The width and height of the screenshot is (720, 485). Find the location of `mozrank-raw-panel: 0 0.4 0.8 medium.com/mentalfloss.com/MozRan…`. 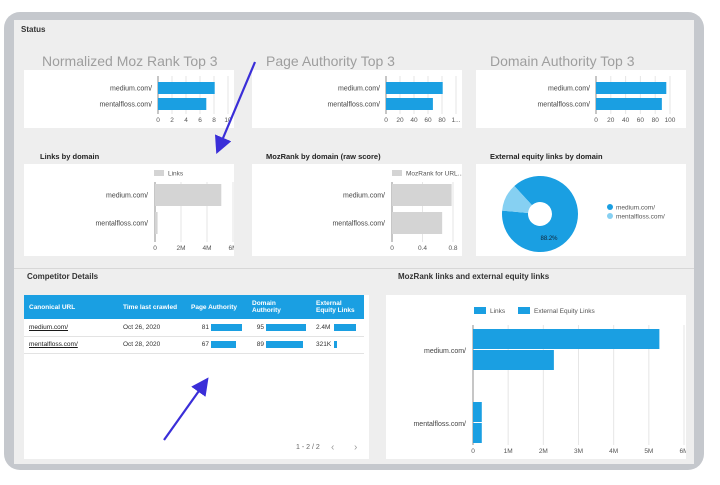

mozrank-raw-panel: 0 0.4 0.8 medium.com/mentalfloss.com/MozRan… is located at coordinates (357, 210).